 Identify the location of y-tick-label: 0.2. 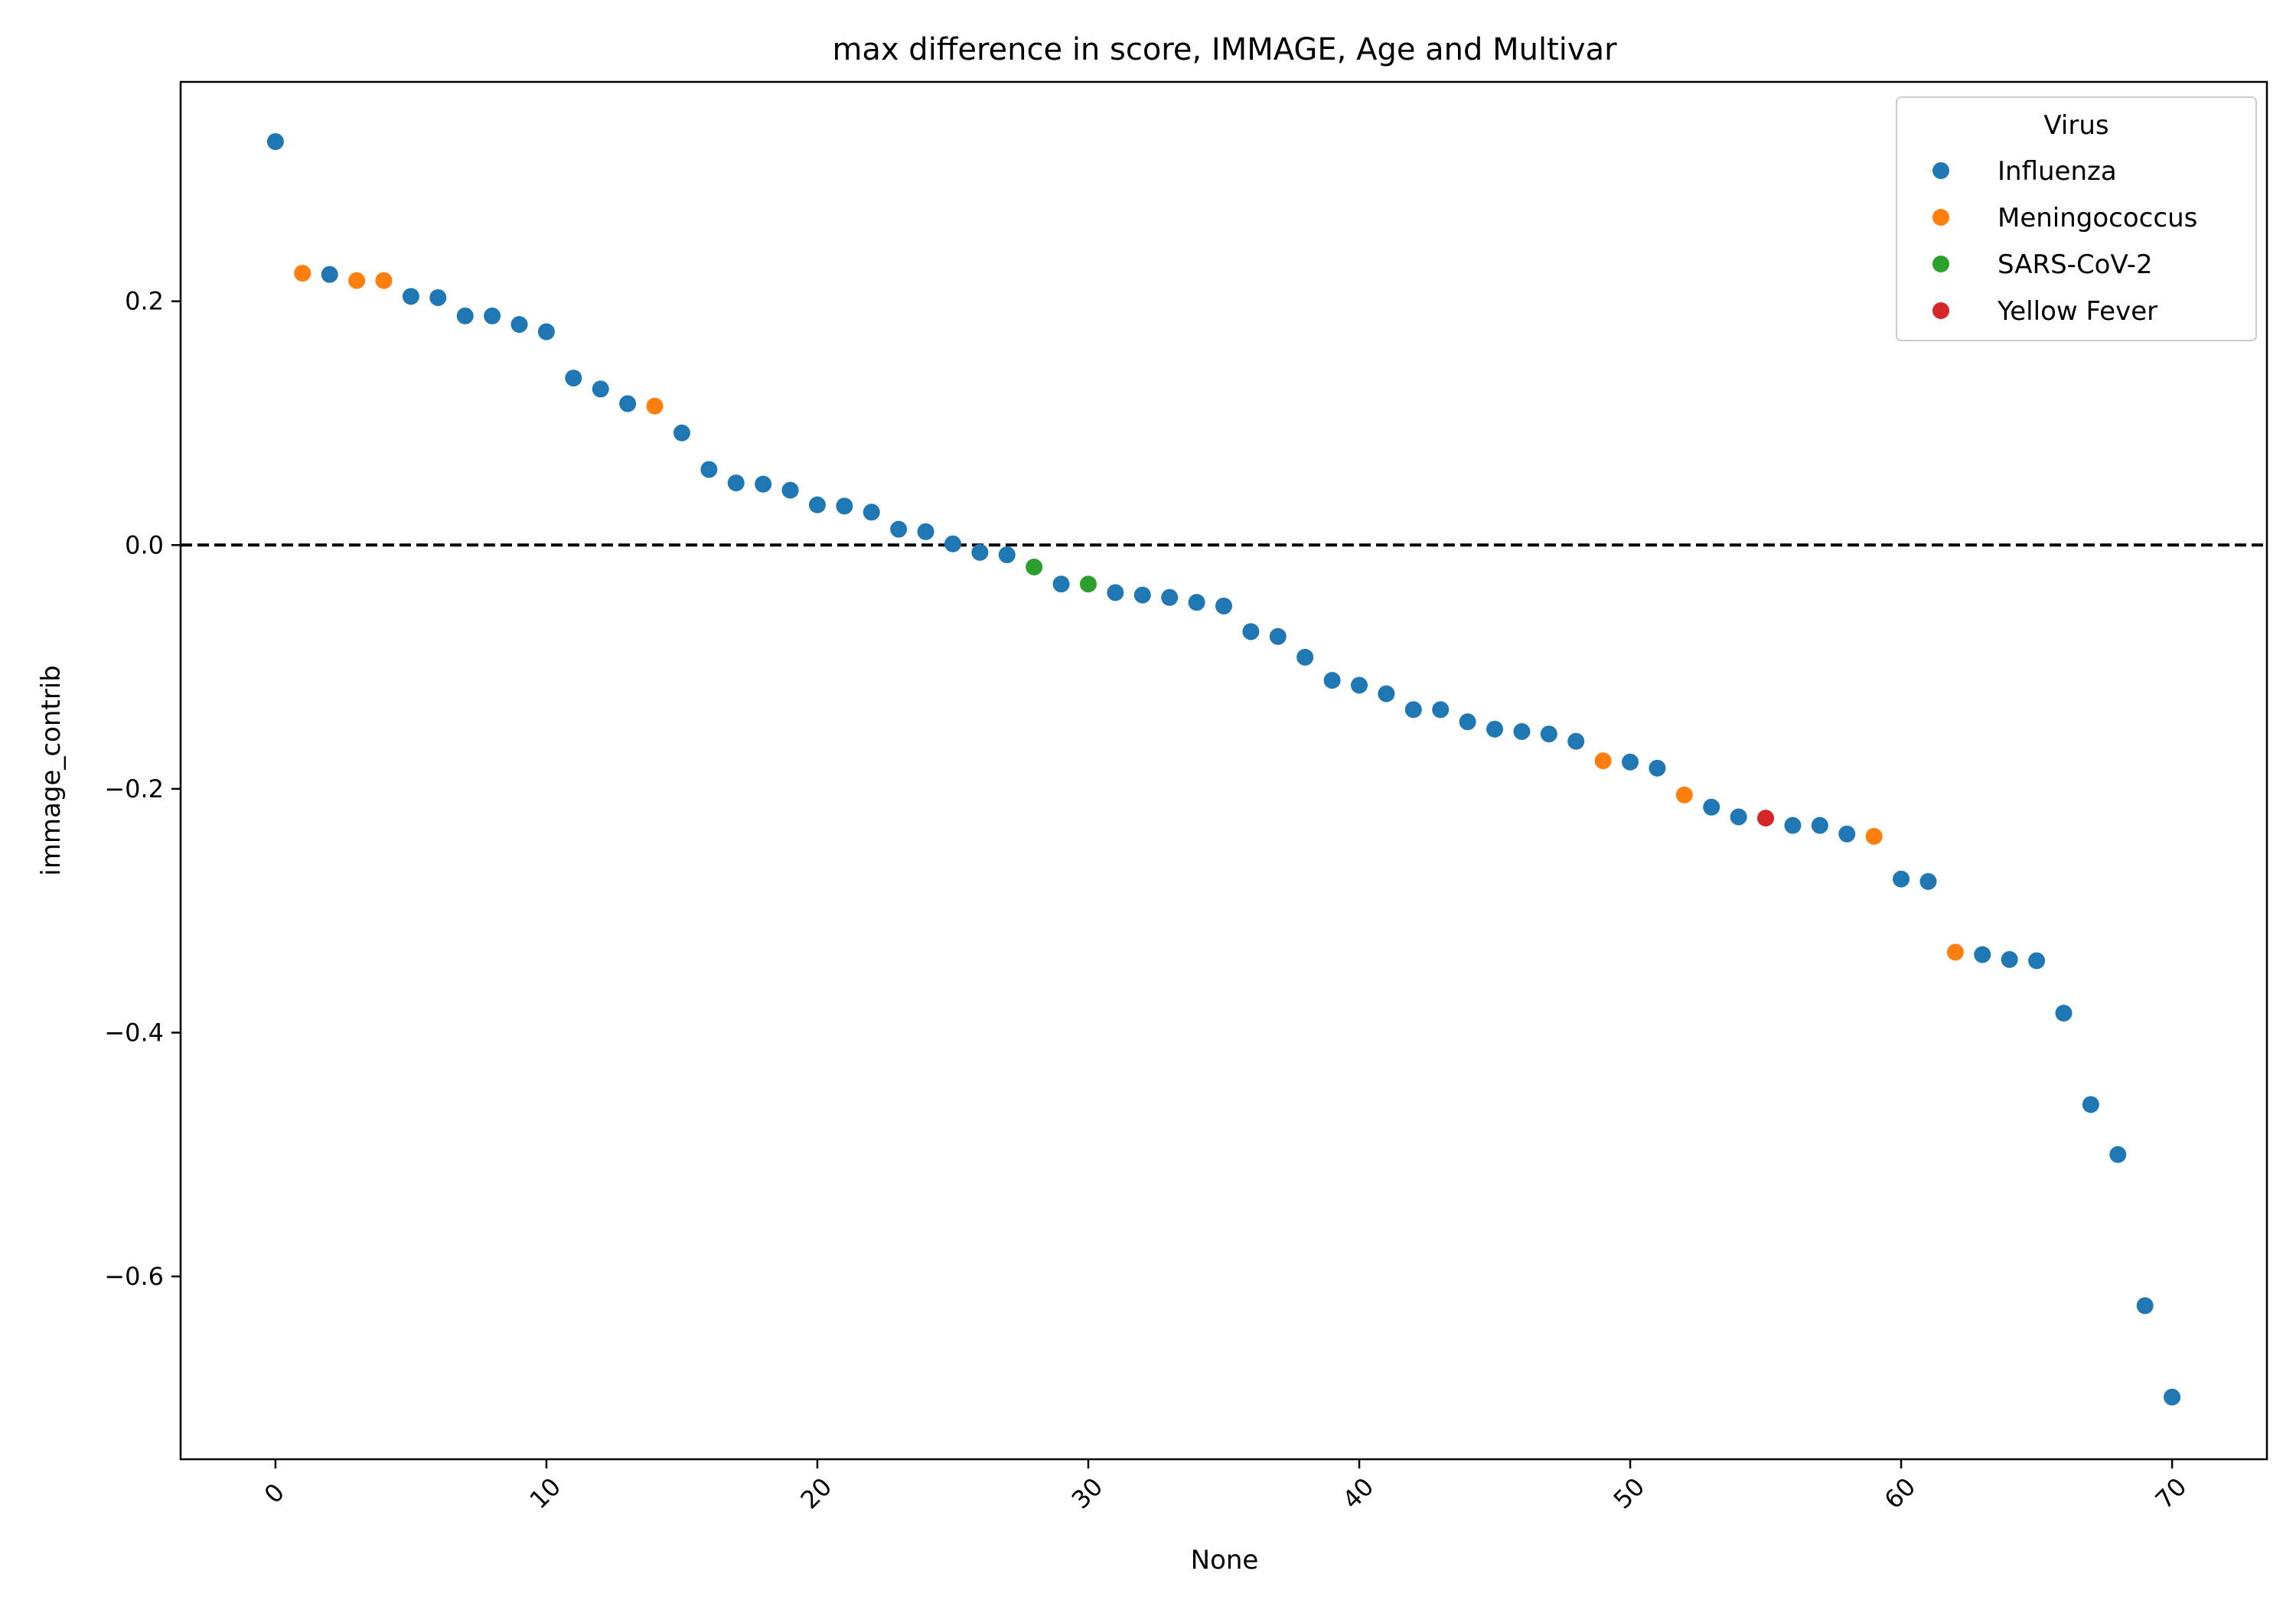
(144, 302).